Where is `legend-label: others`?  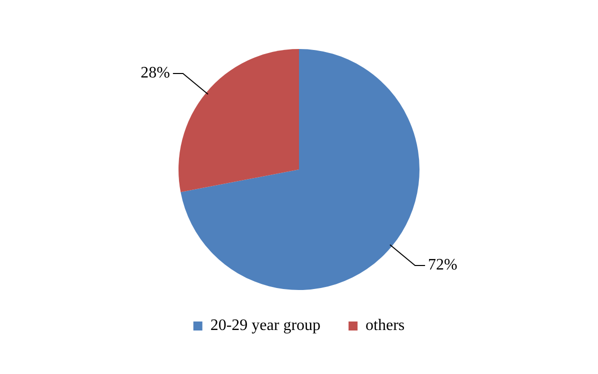
legend-label: others is located at coordinates (385, 325).